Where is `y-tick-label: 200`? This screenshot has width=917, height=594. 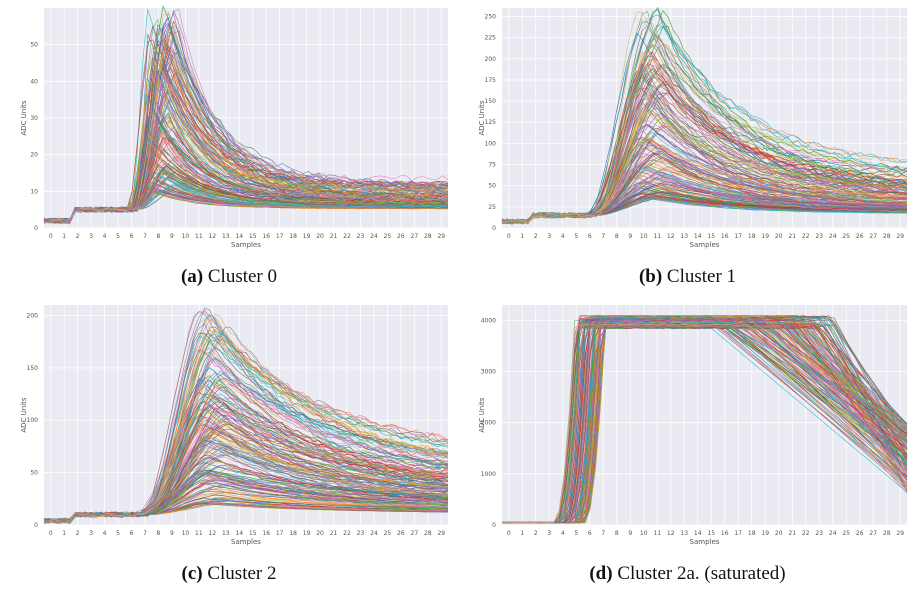 y-tick-label: 200 is located at coordinates (33, 315).